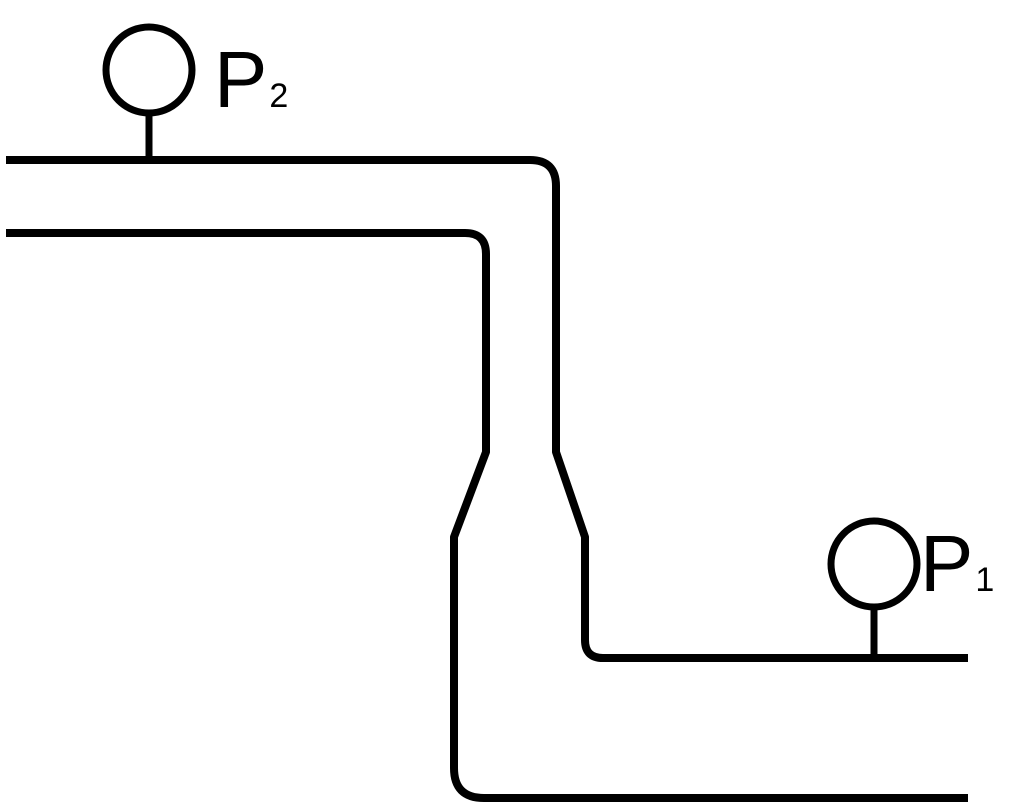 This screenshot has width=1031, height=803. I want to click on gauge-label-p1: P1, so click(957, 564).